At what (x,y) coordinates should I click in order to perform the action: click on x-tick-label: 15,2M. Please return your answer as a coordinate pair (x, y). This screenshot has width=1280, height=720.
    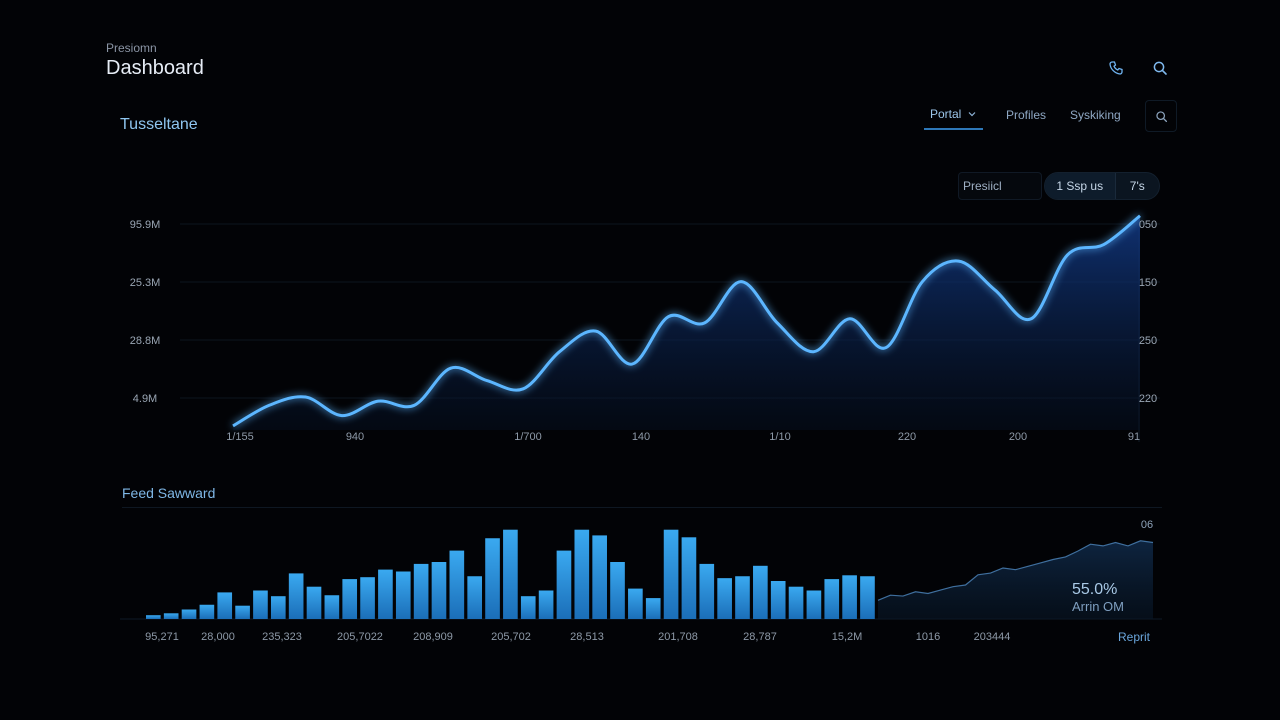
    Looking at the image, I should click on (847, 637).